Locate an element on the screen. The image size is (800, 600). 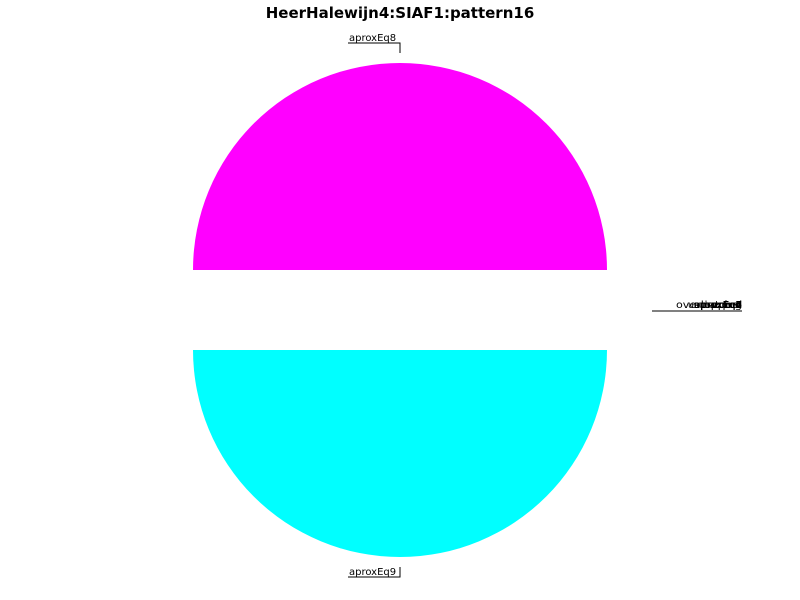
slice-label-subsumed: subsumed is located at coordinates (718, 305).